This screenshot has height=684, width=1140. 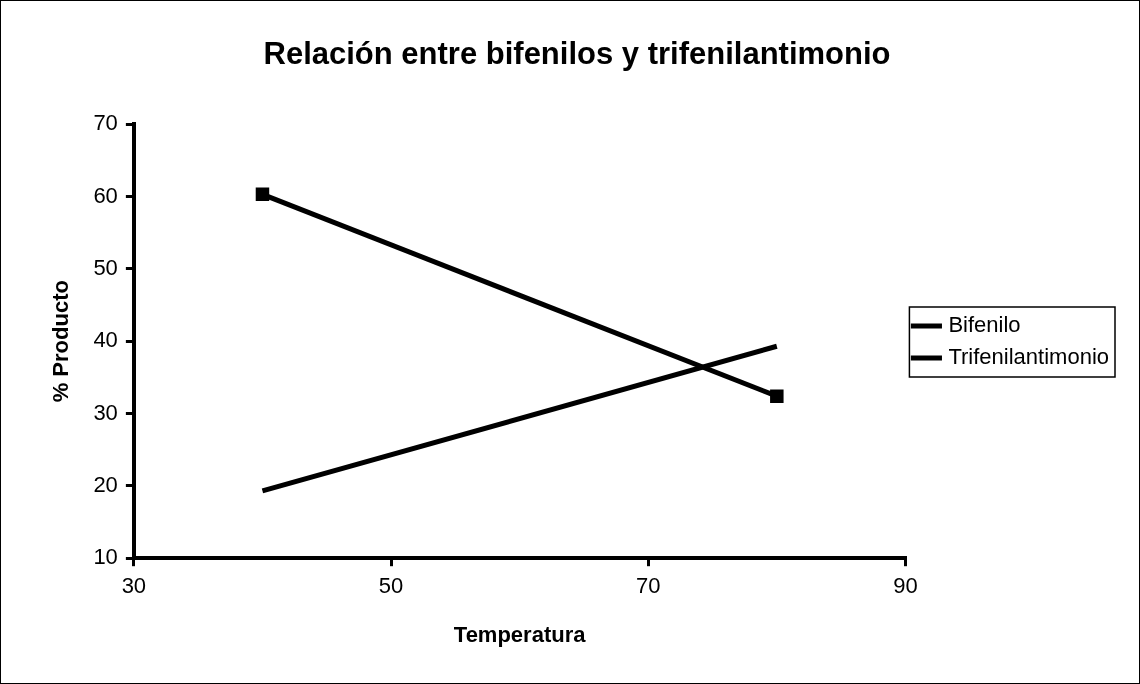 What do you see at coordinates (105, 340) in the screenshot?
I see `y-tick-label: 40` at bounding box center [105, 340].